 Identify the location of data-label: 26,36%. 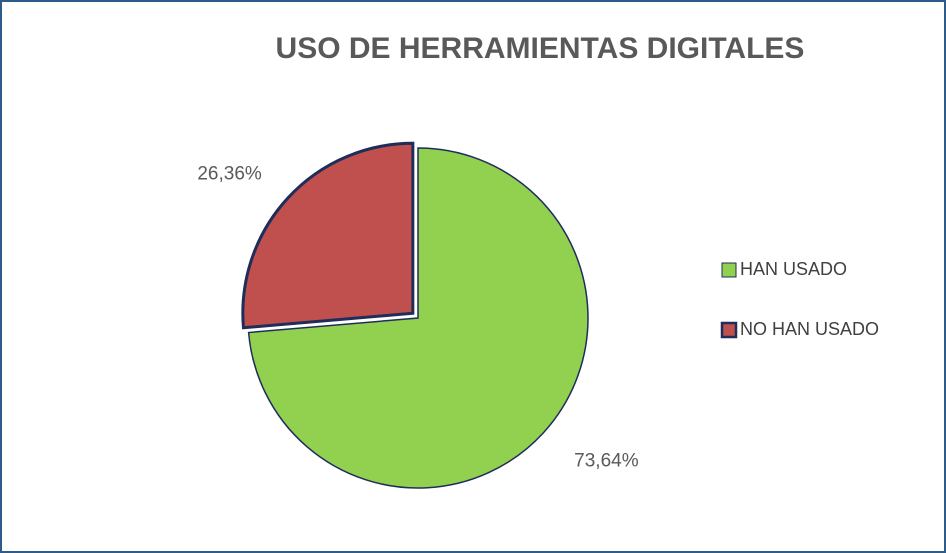
(229, 174).